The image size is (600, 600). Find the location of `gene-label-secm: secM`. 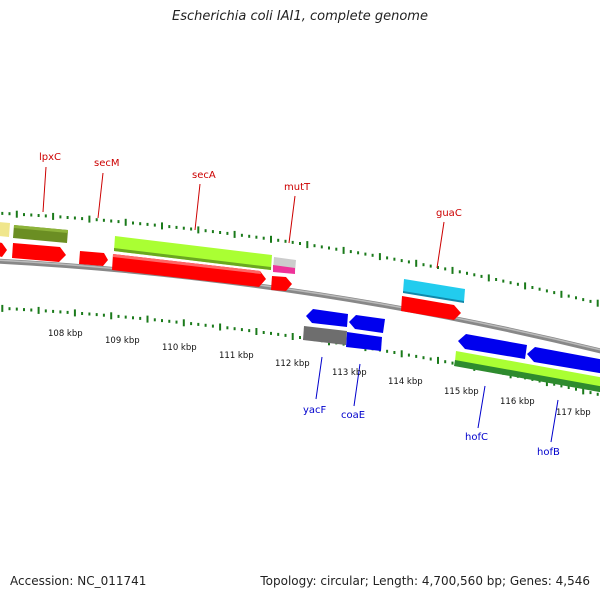

gene-label-secm: secM is located at coordinates (107, 163).